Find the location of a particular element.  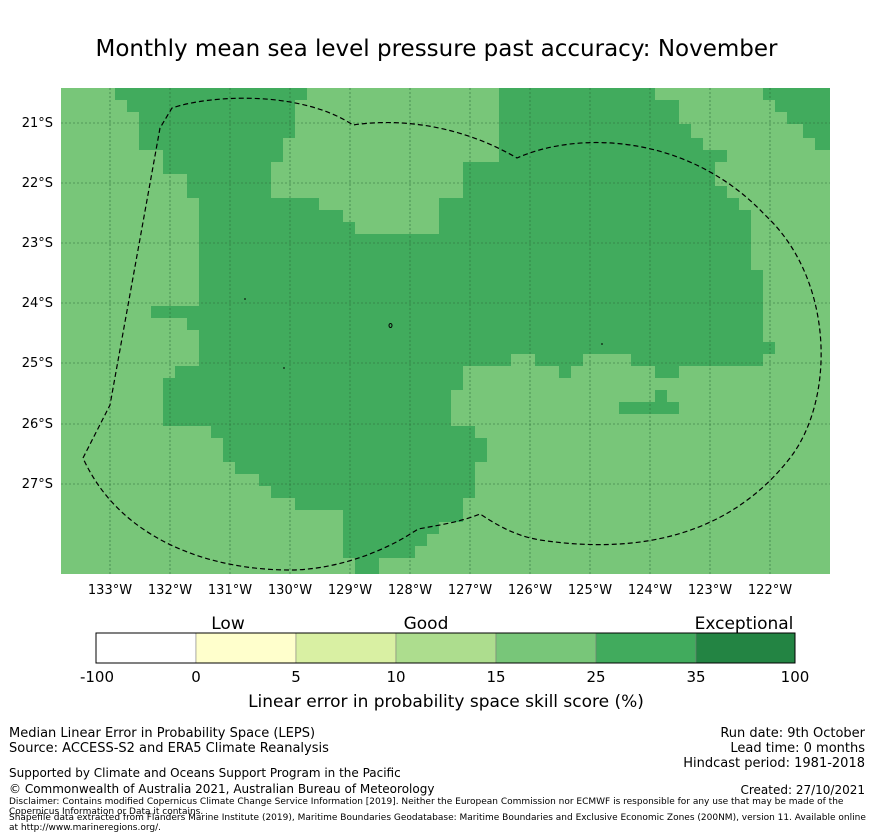

lat-label: 26°S is located at coordinates (37, 424).